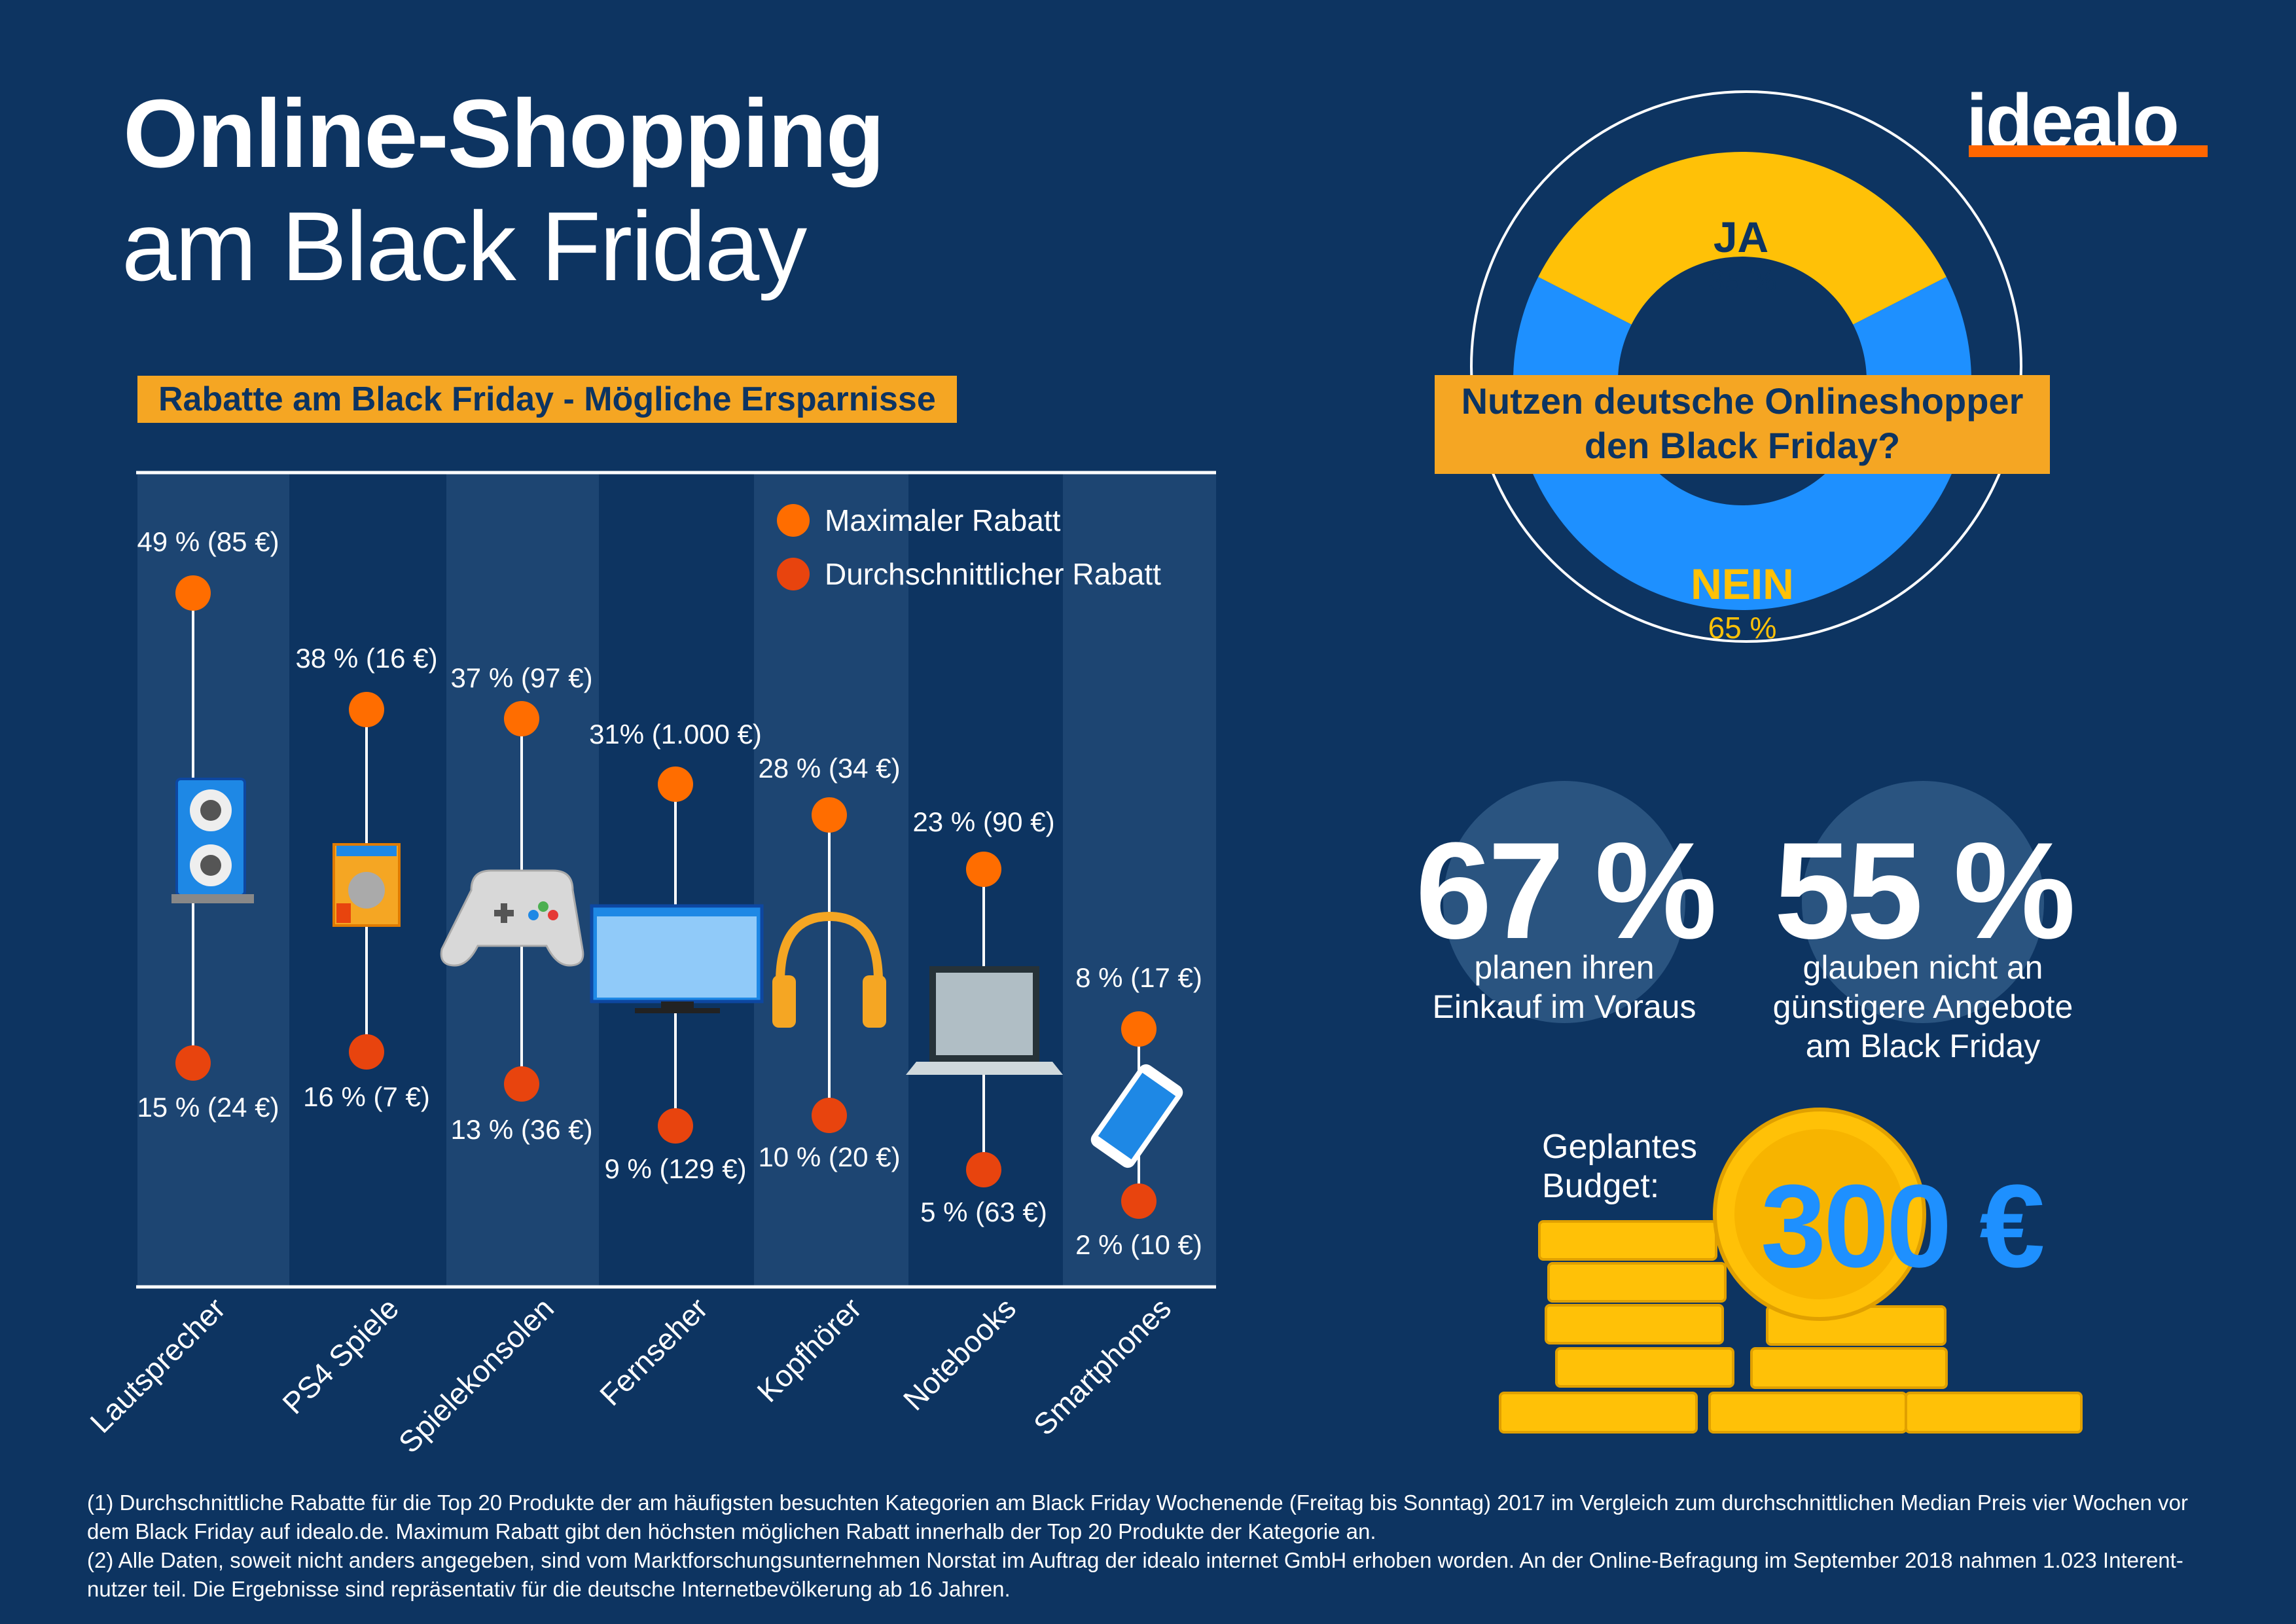 The height and width of the screenshot is (1624, 2296). Describe the element at coordinates (653, 1351) in the screenshot. I see `category-label-3: Fernseher` at that location.